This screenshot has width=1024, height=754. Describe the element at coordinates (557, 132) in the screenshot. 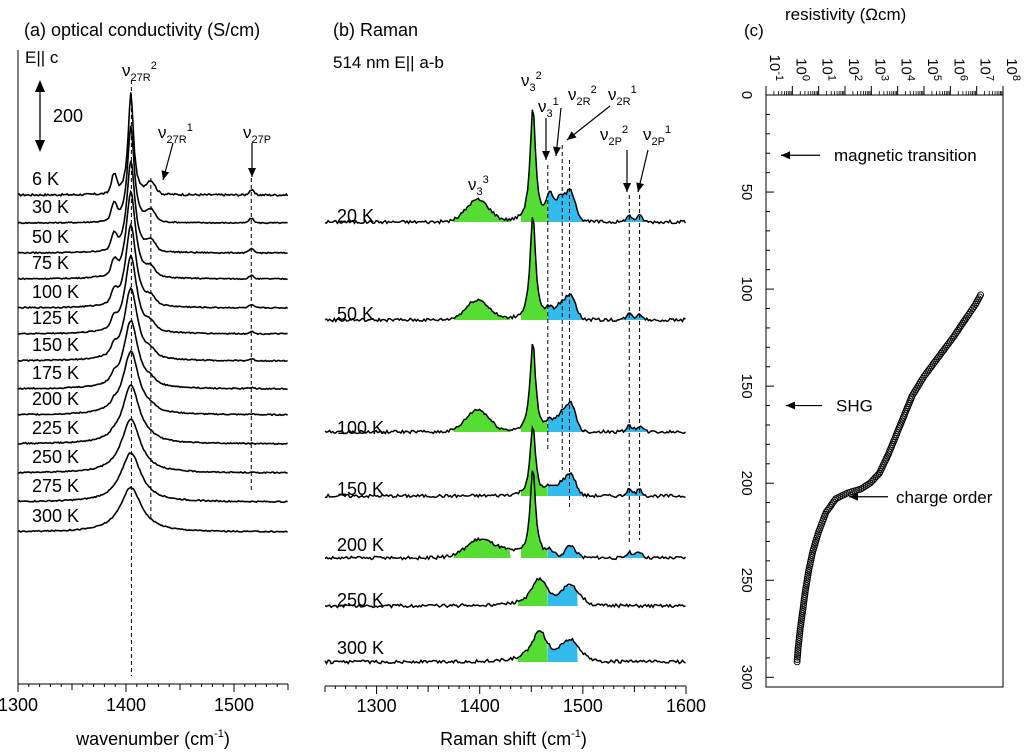

I see `panel-b-nu2r-2-arrow` at that location.